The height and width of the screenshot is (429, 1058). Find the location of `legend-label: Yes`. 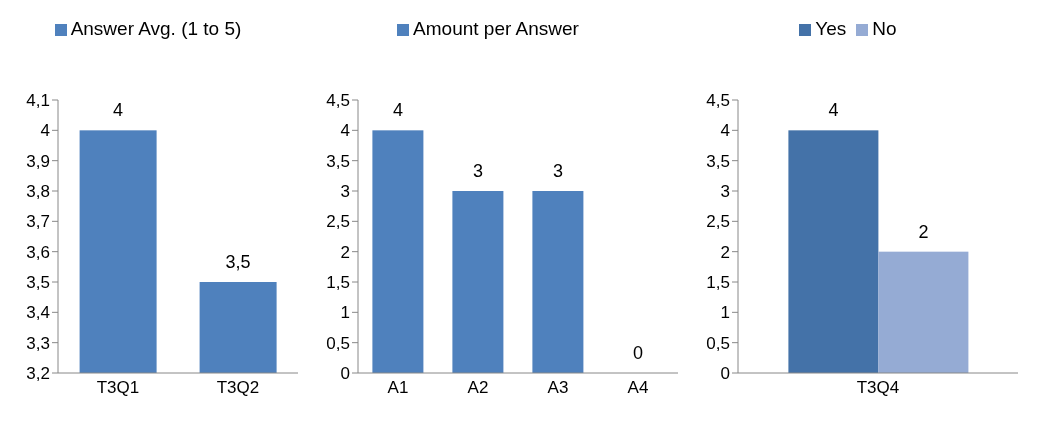

legend-label: Yes is located at coordinates (831, 28).